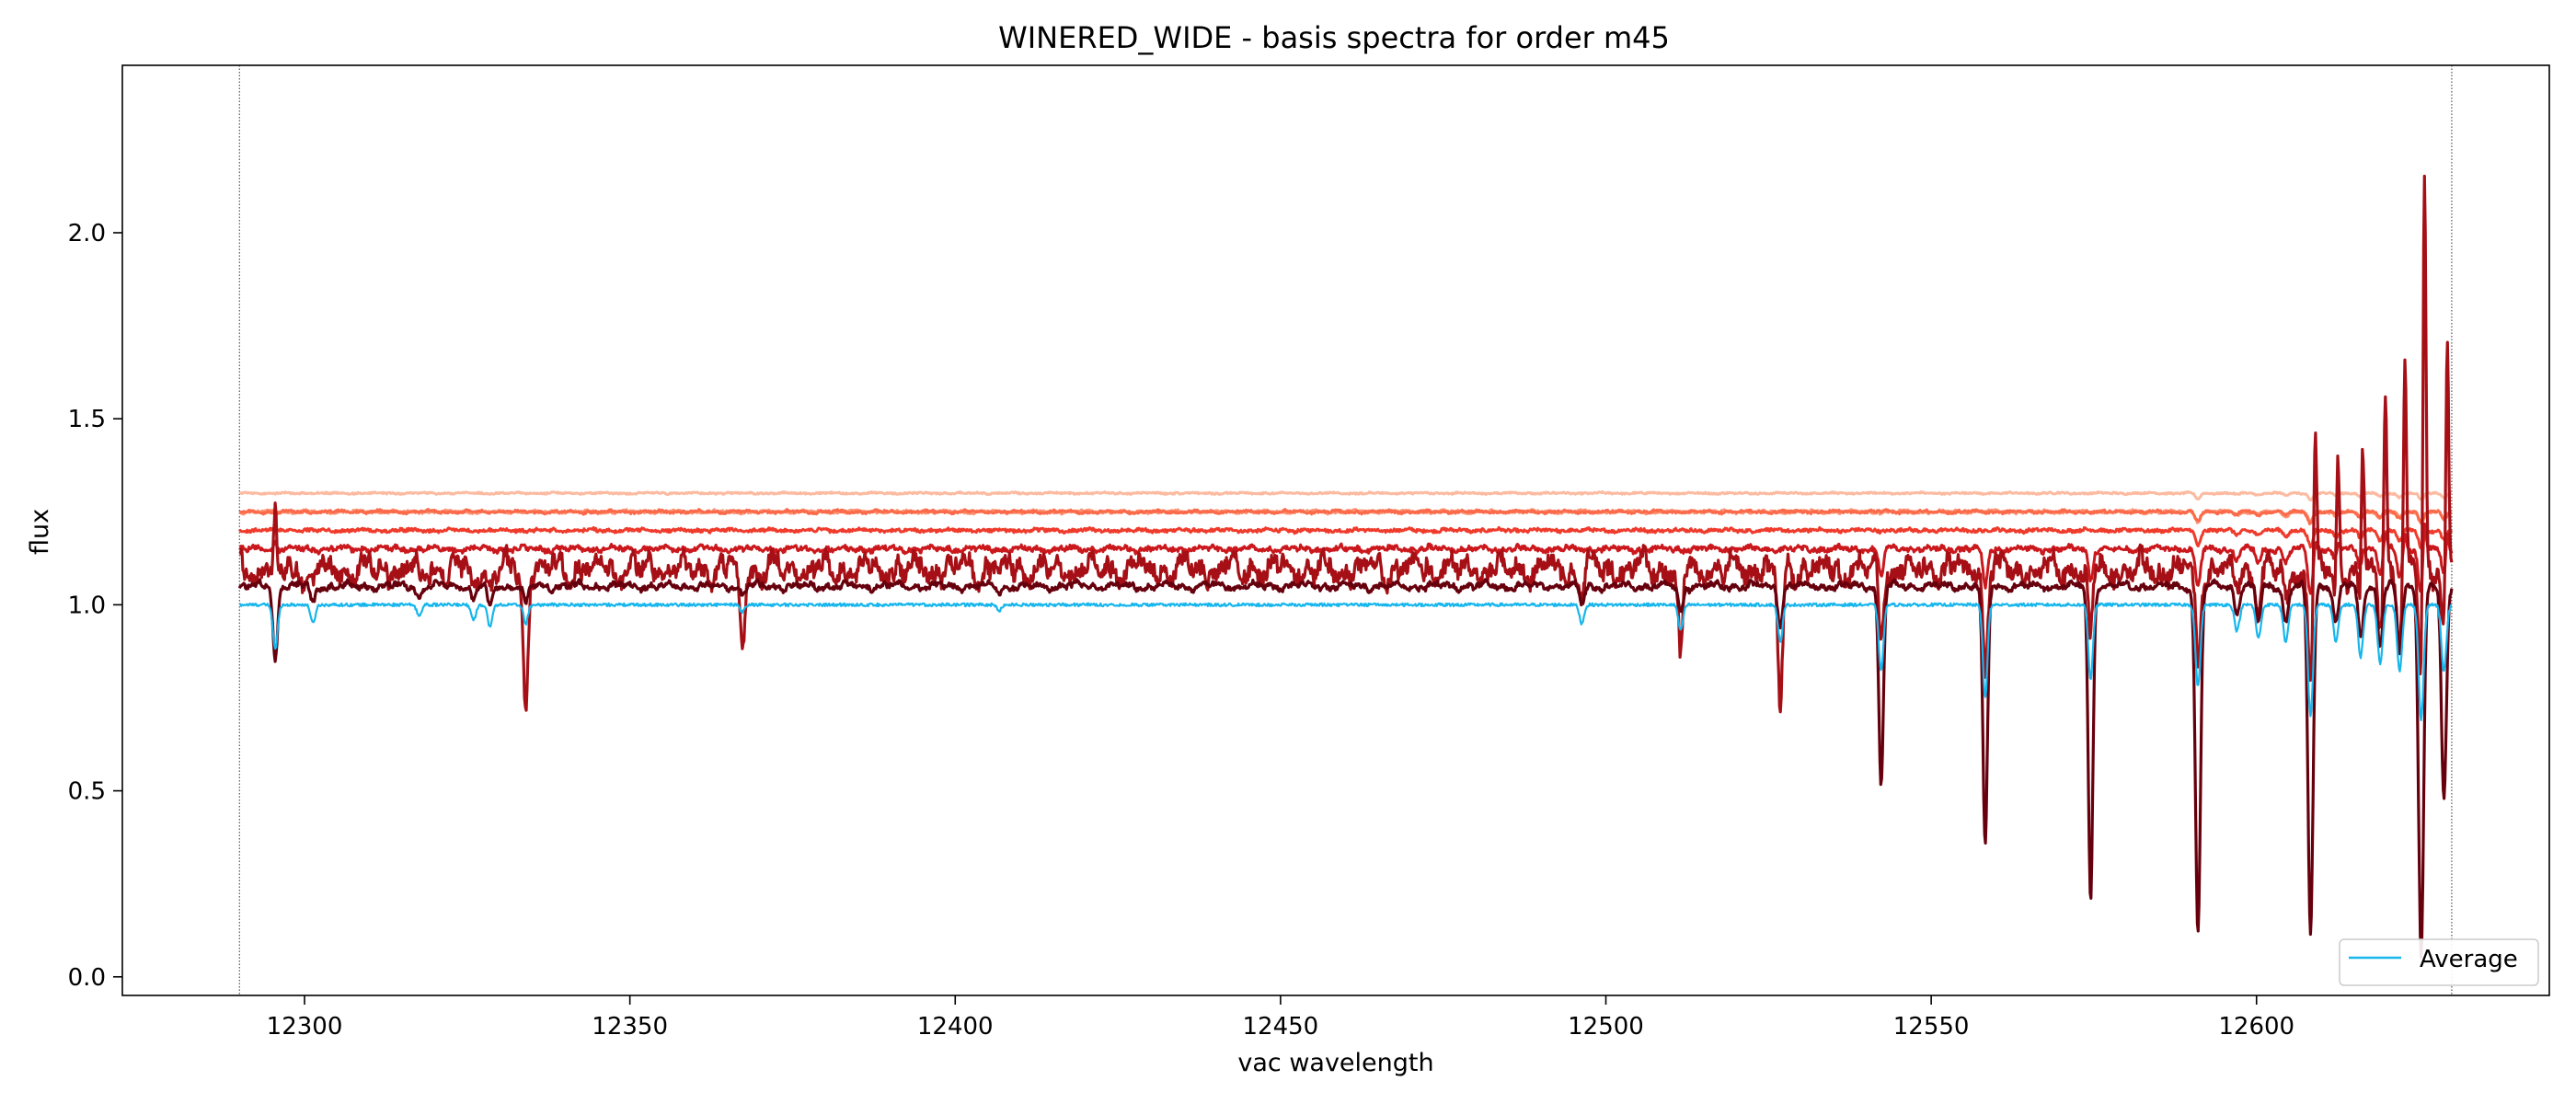 The width and height of the screenshot is (2576, 1104). I want to click on x-tick-label: 12550, so click(1932, 1027).